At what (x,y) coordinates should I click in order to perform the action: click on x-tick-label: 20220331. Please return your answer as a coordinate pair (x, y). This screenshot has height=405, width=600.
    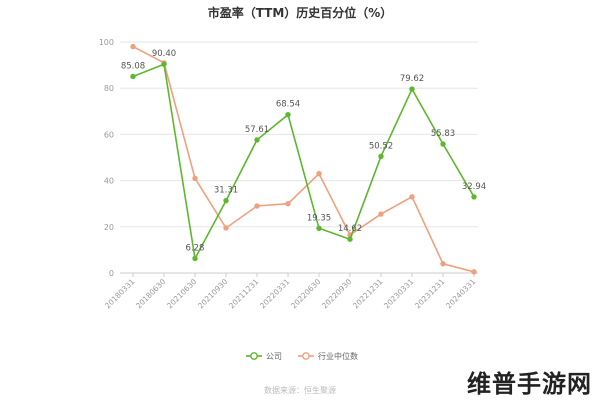
    Looking at the image, I should click on (275, 294).